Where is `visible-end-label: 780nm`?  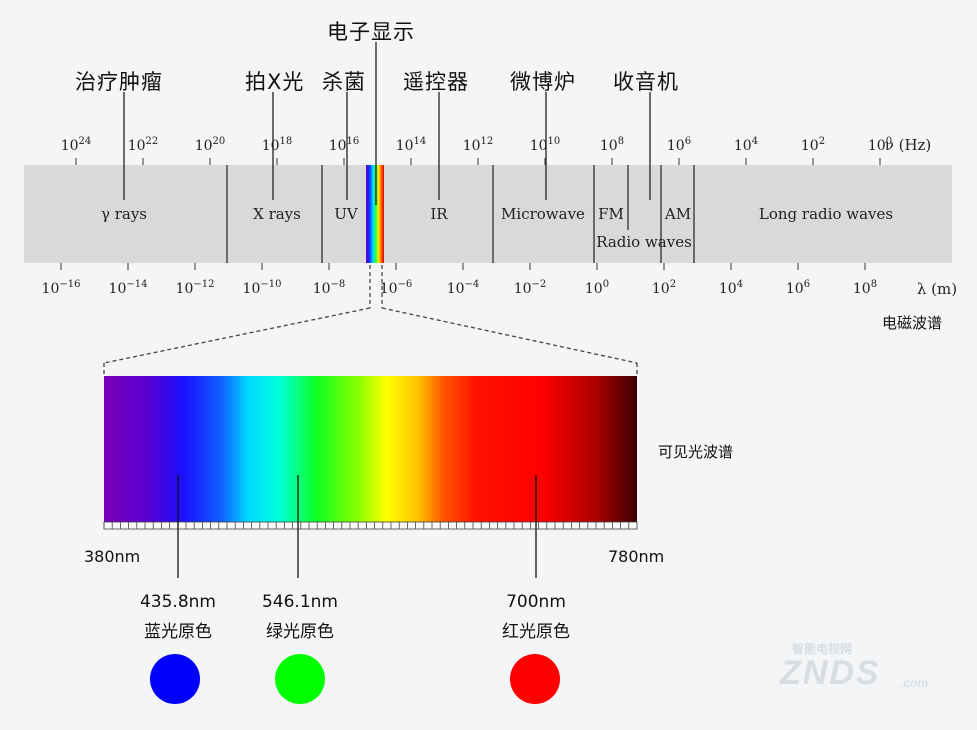
visible-end-label: 780nm is located at coordinates (636, 556).